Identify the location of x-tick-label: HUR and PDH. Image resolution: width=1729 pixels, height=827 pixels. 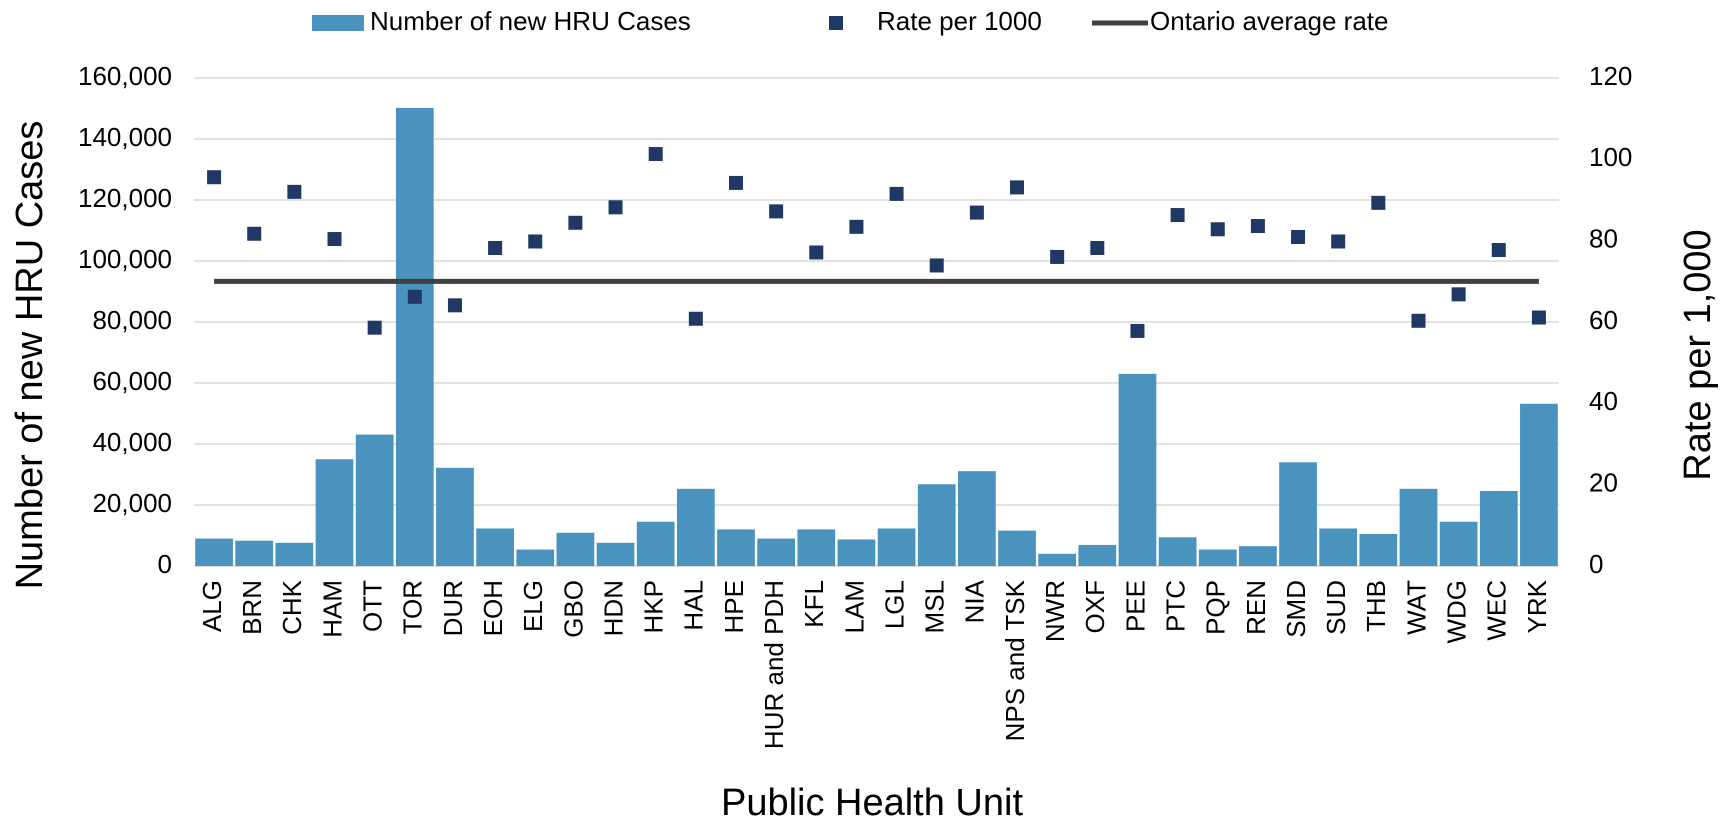
(774, 664).